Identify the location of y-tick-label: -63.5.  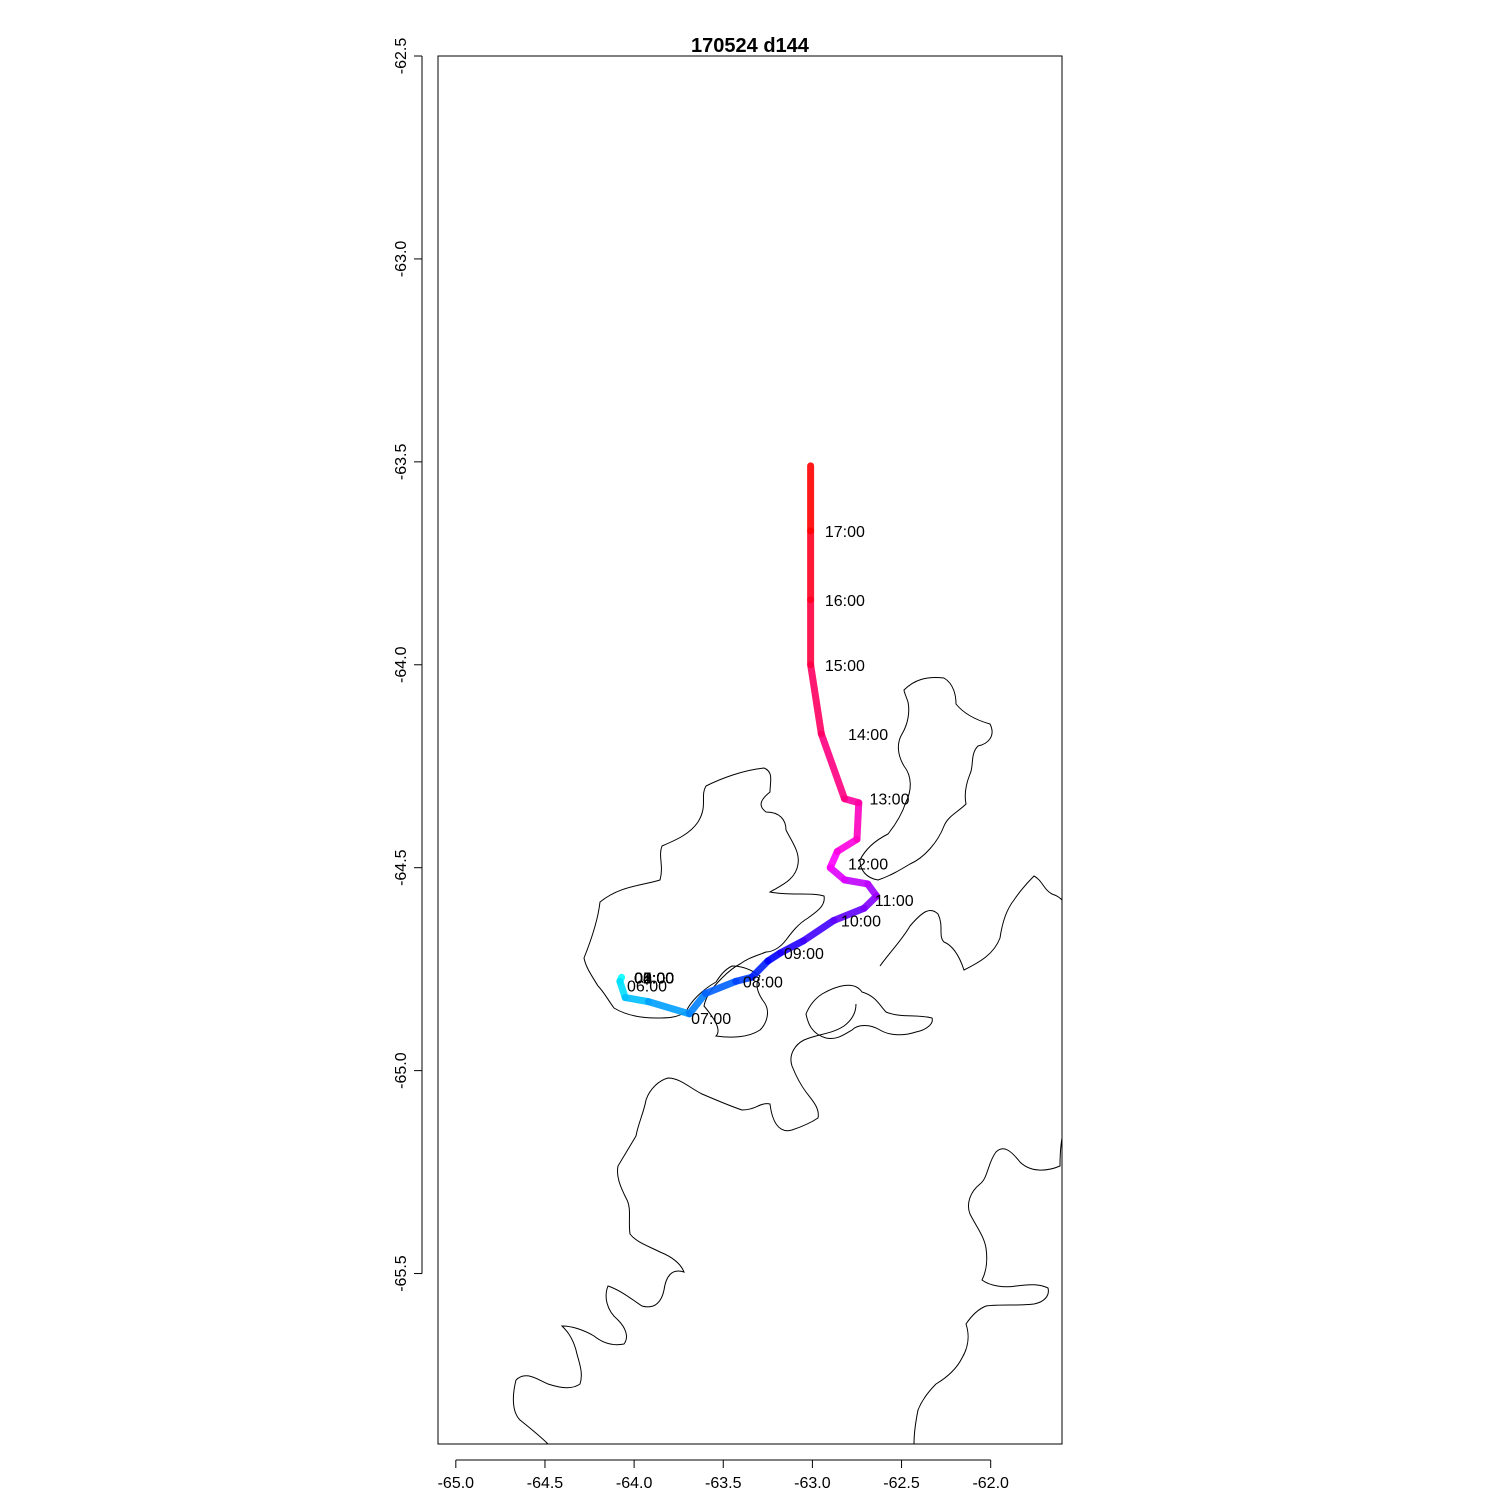
(401, 462).